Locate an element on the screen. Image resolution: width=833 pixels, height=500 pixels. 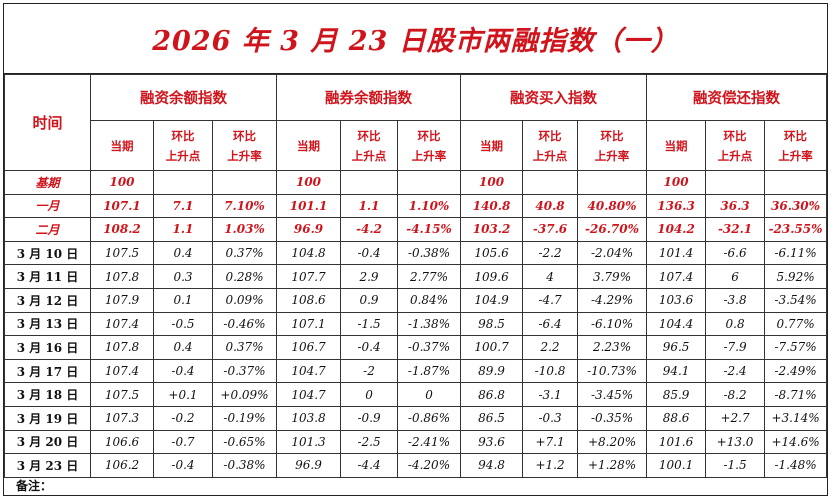
table-cell: -2.2 is located at coordinates (550, 253).